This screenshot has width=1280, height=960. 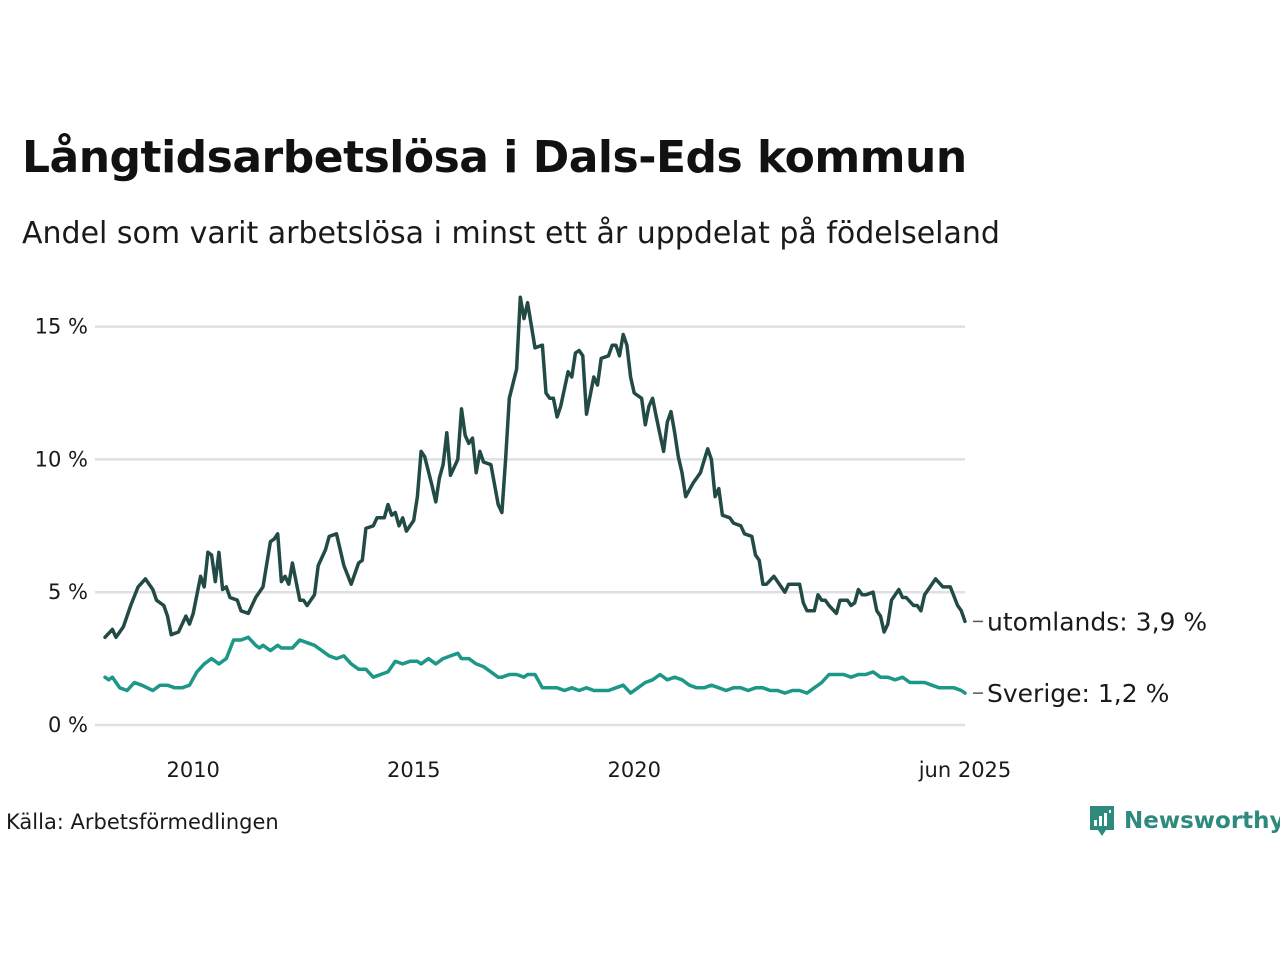 I want to click on brand-name: Newsworthy, so click(x=1202, y=821).